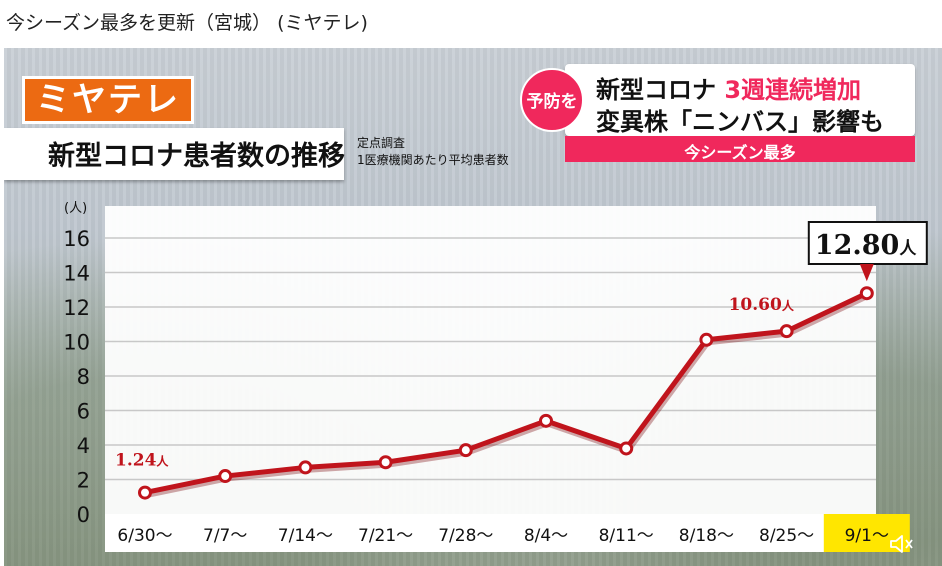  I want to click on data-label: 1.24人, so click(142, 461).